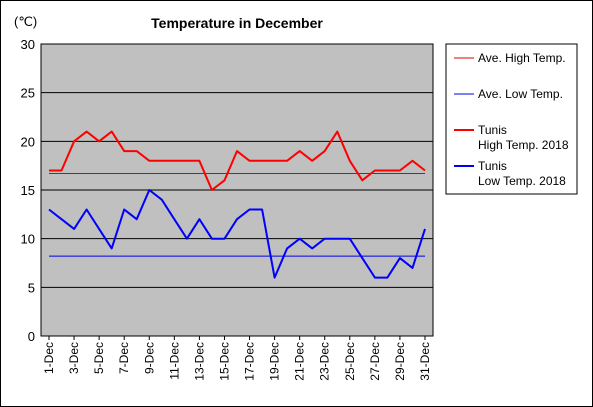 This screenshot has height=407, width=593. I want to click on x-tick-label: 25-Dec, so click(350, 361).